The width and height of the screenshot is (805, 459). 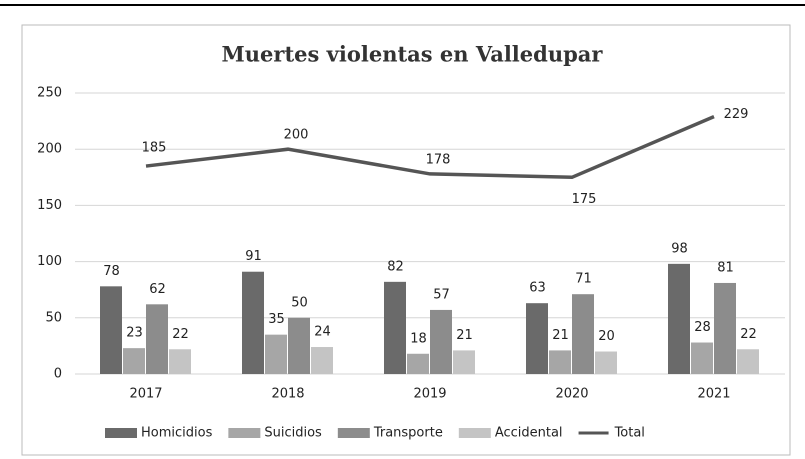 What do you see at coordinates (430, 147) in the screenshot?
I see `line` at bounding box center [430, 147].